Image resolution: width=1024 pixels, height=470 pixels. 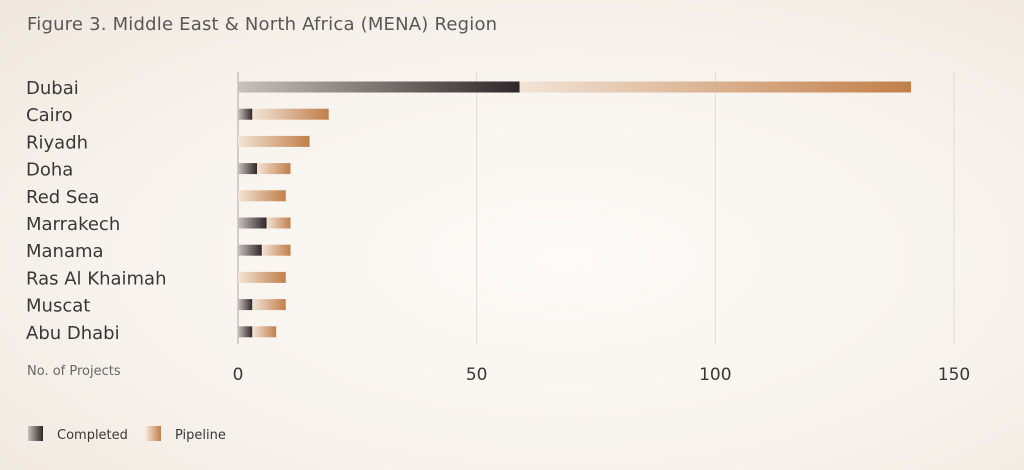 I want to click on x-tick-label: 100, so click(x=715, y=375).